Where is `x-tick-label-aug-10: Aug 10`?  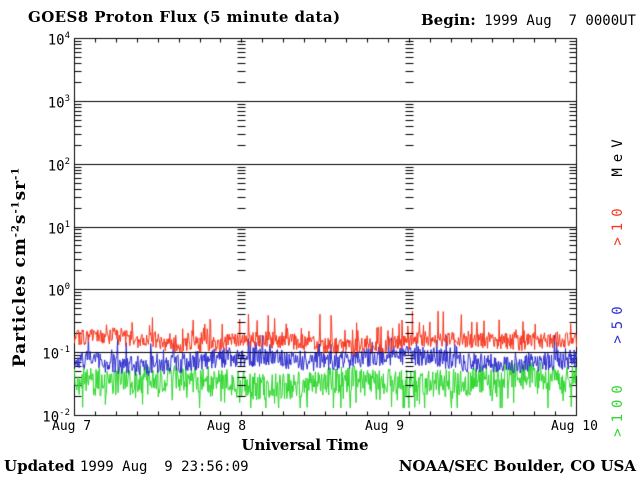
x-tick-label-aug-10: Aug 10 is located at coordinates (574, 426).